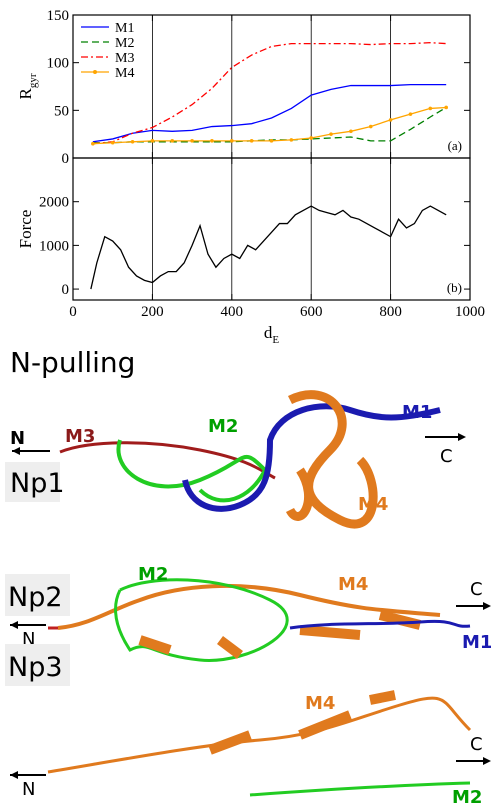 The height and width of the screenshot is (803, 491). I want to click on legend-marker, so click(95, 72).